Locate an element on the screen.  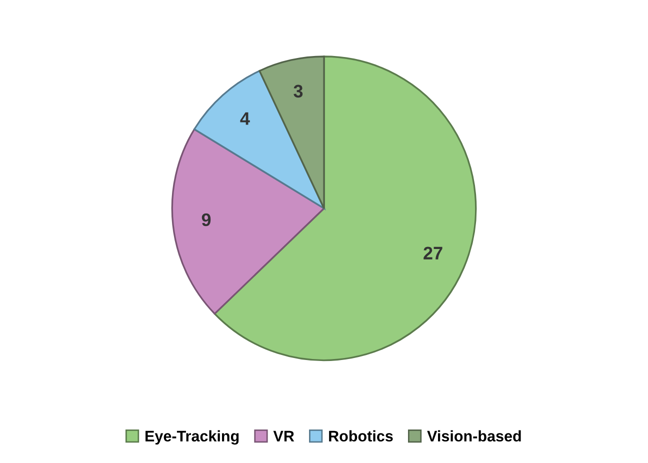
legend-label: VR is located at coordinates (283, 436).